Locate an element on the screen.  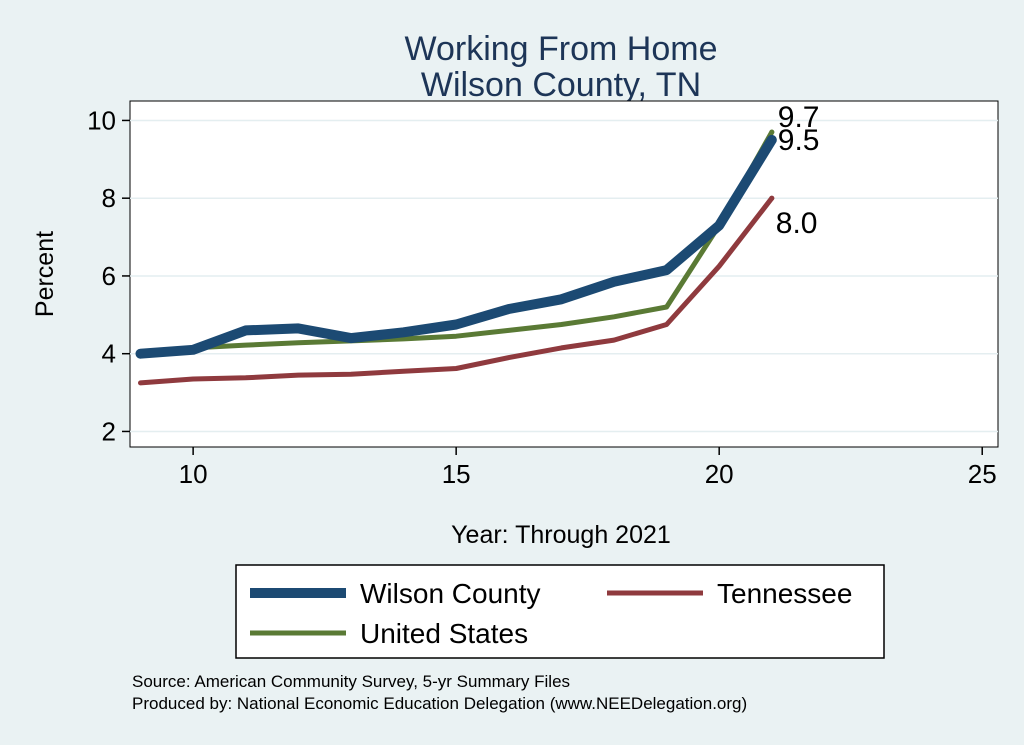
end-labels: 9.5 8.0 9.7 is located at coordinates (798, 170).